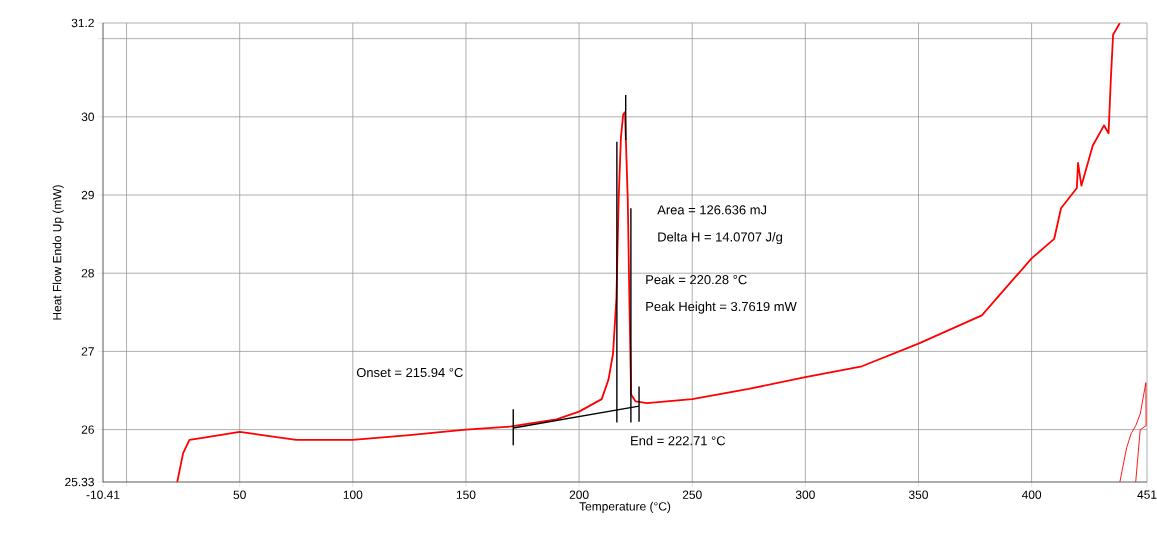 Image resolution: width=1157 pixels, height=536 pixels. Describe the element at coordinates (918, 494) in the screenshot. I see `x-tick-label: 350` at that location.